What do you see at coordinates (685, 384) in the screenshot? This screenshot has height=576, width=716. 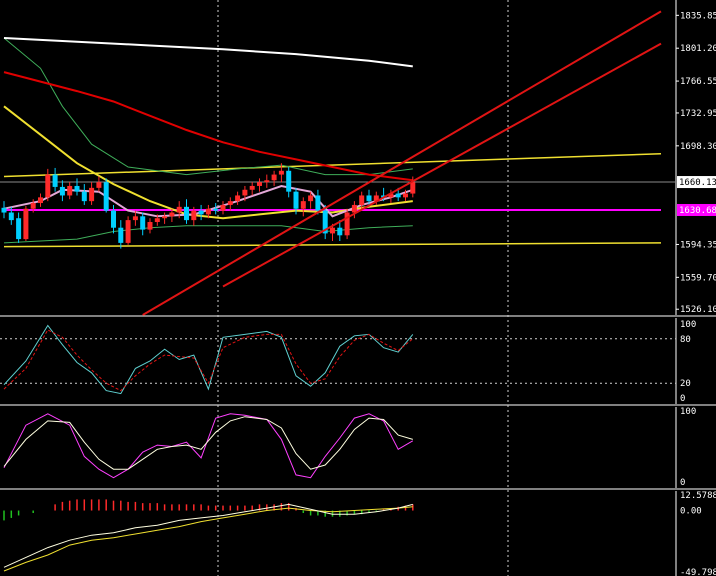 I see `stoch-tick-label: 20` at bounding box center [685, 384].